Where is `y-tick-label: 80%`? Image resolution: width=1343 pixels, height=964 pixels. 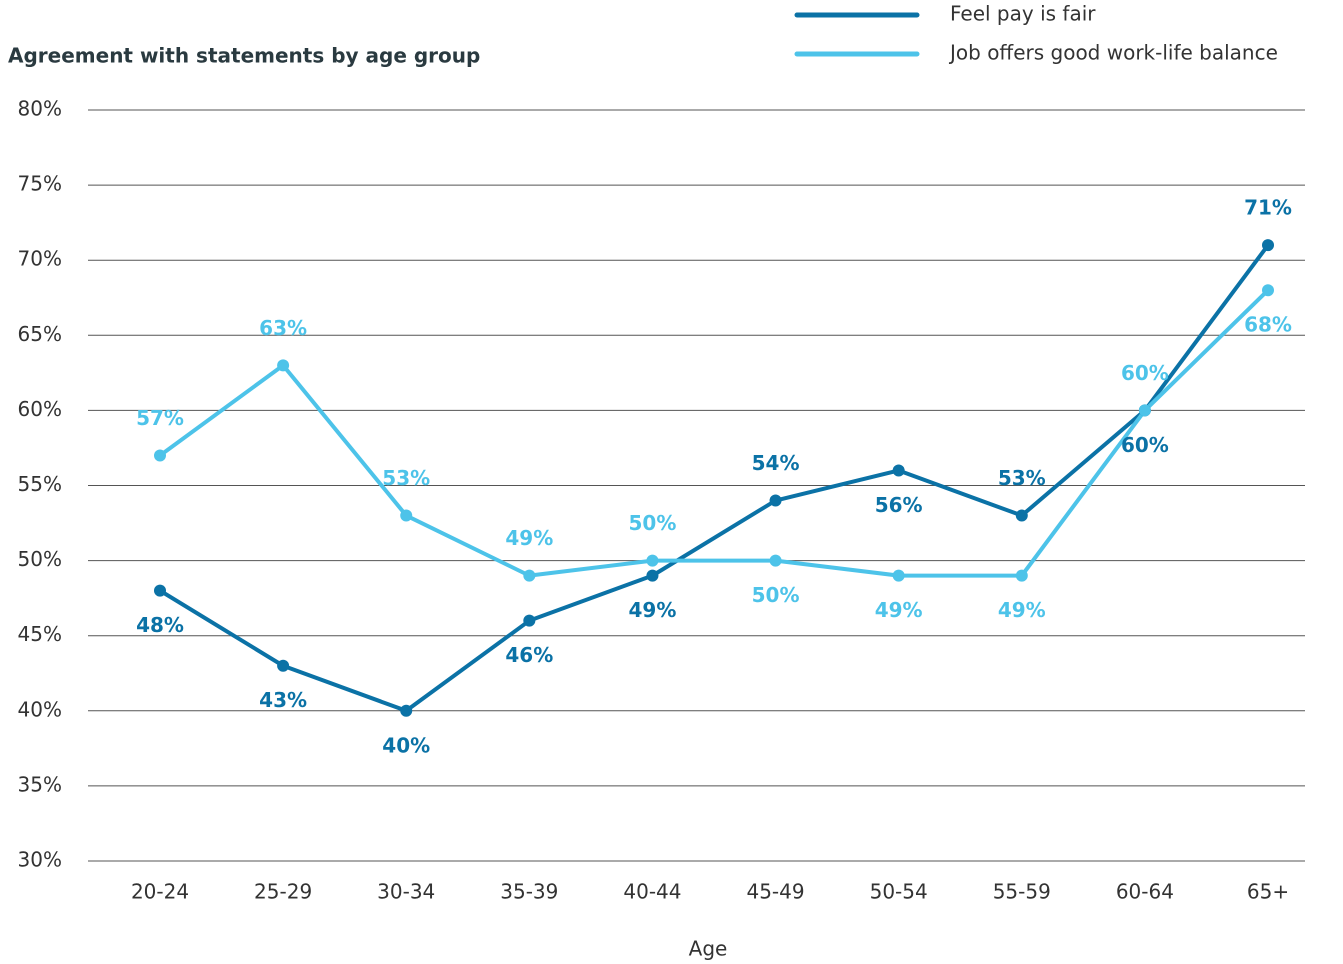
y-tick-label: 80% is located at coordinates (40, 109).